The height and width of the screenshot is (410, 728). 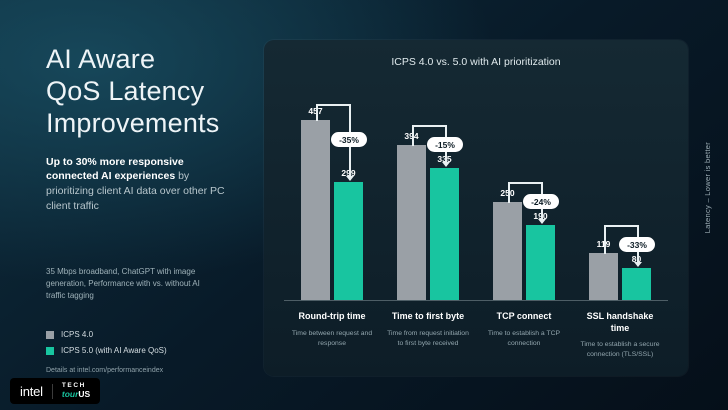 I want to click on bar-value-label: 457, so click(x=315, y=111).